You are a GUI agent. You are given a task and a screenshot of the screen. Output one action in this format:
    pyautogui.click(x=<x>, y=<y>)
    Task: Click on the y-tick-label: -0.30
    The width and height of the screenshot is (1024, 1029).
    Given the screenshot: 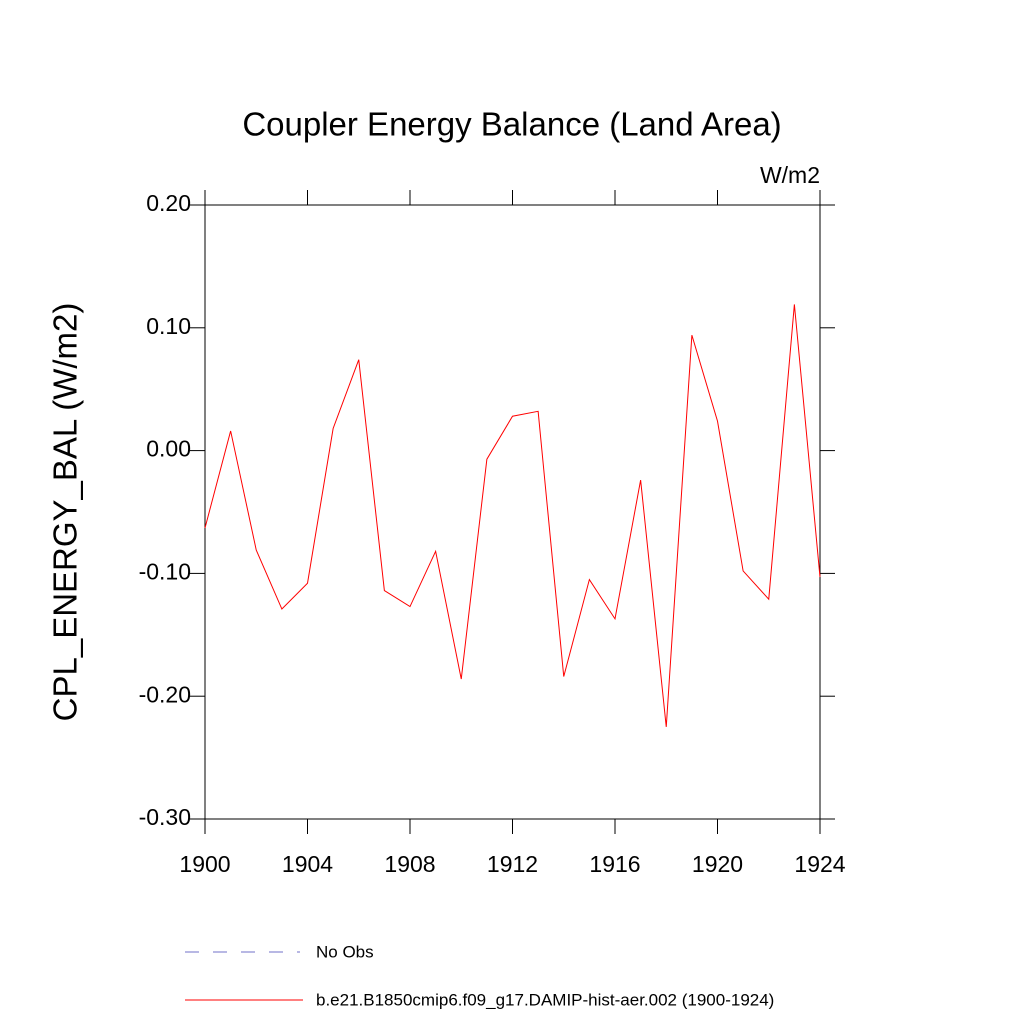 What is the action you would take?
    pyautogui.click(x=165, y=817)
    